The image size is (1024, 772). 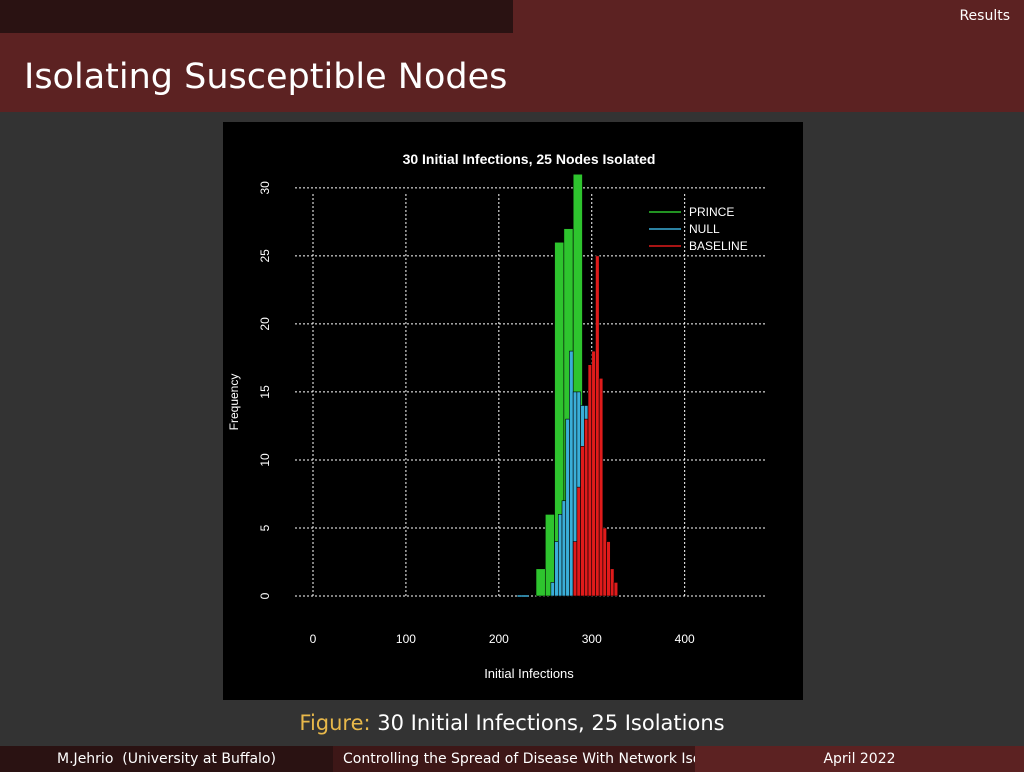 I want to click on footer-author: M.Jehrio (University at Buffalo), so click(x=166, y=759).